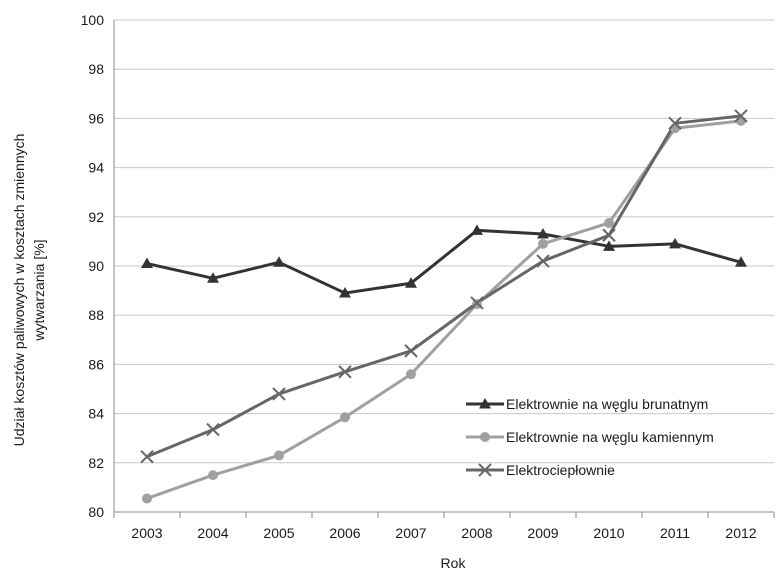 This screenshot has width=781, height=572. I want to click on legend-item-2: Elektrociepłownie, so click(540, 470).